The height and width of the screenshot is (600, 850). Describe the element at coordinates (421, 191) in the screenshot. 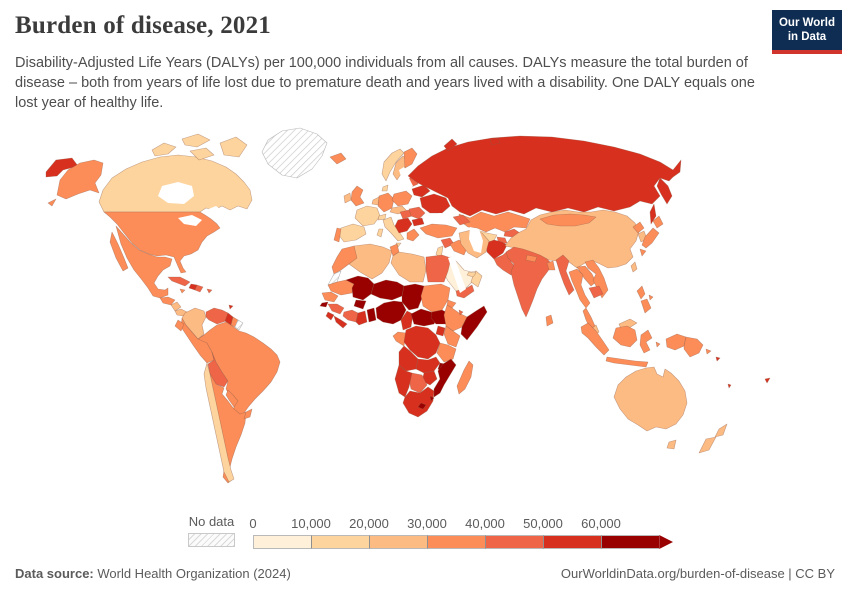

I see `country-belarus` at that location.